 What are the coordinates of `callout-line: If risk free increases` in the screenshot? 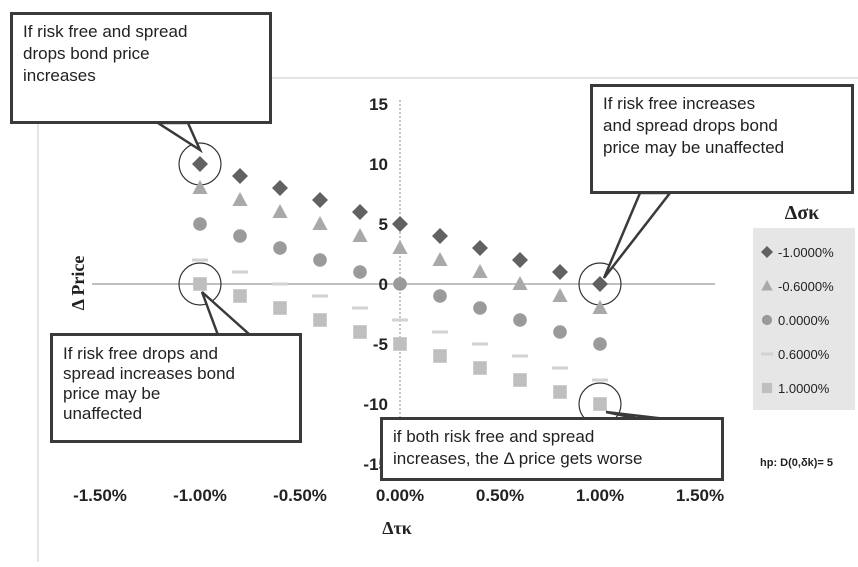 It's located at (679, 103).